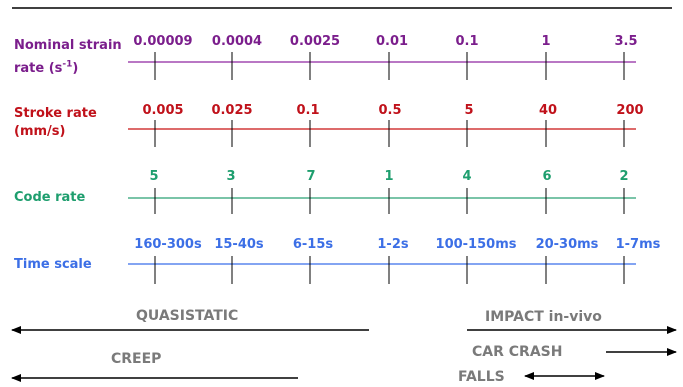 This screenshot has width=683, height=387. I want to click on time-axis, so click(382, 270).